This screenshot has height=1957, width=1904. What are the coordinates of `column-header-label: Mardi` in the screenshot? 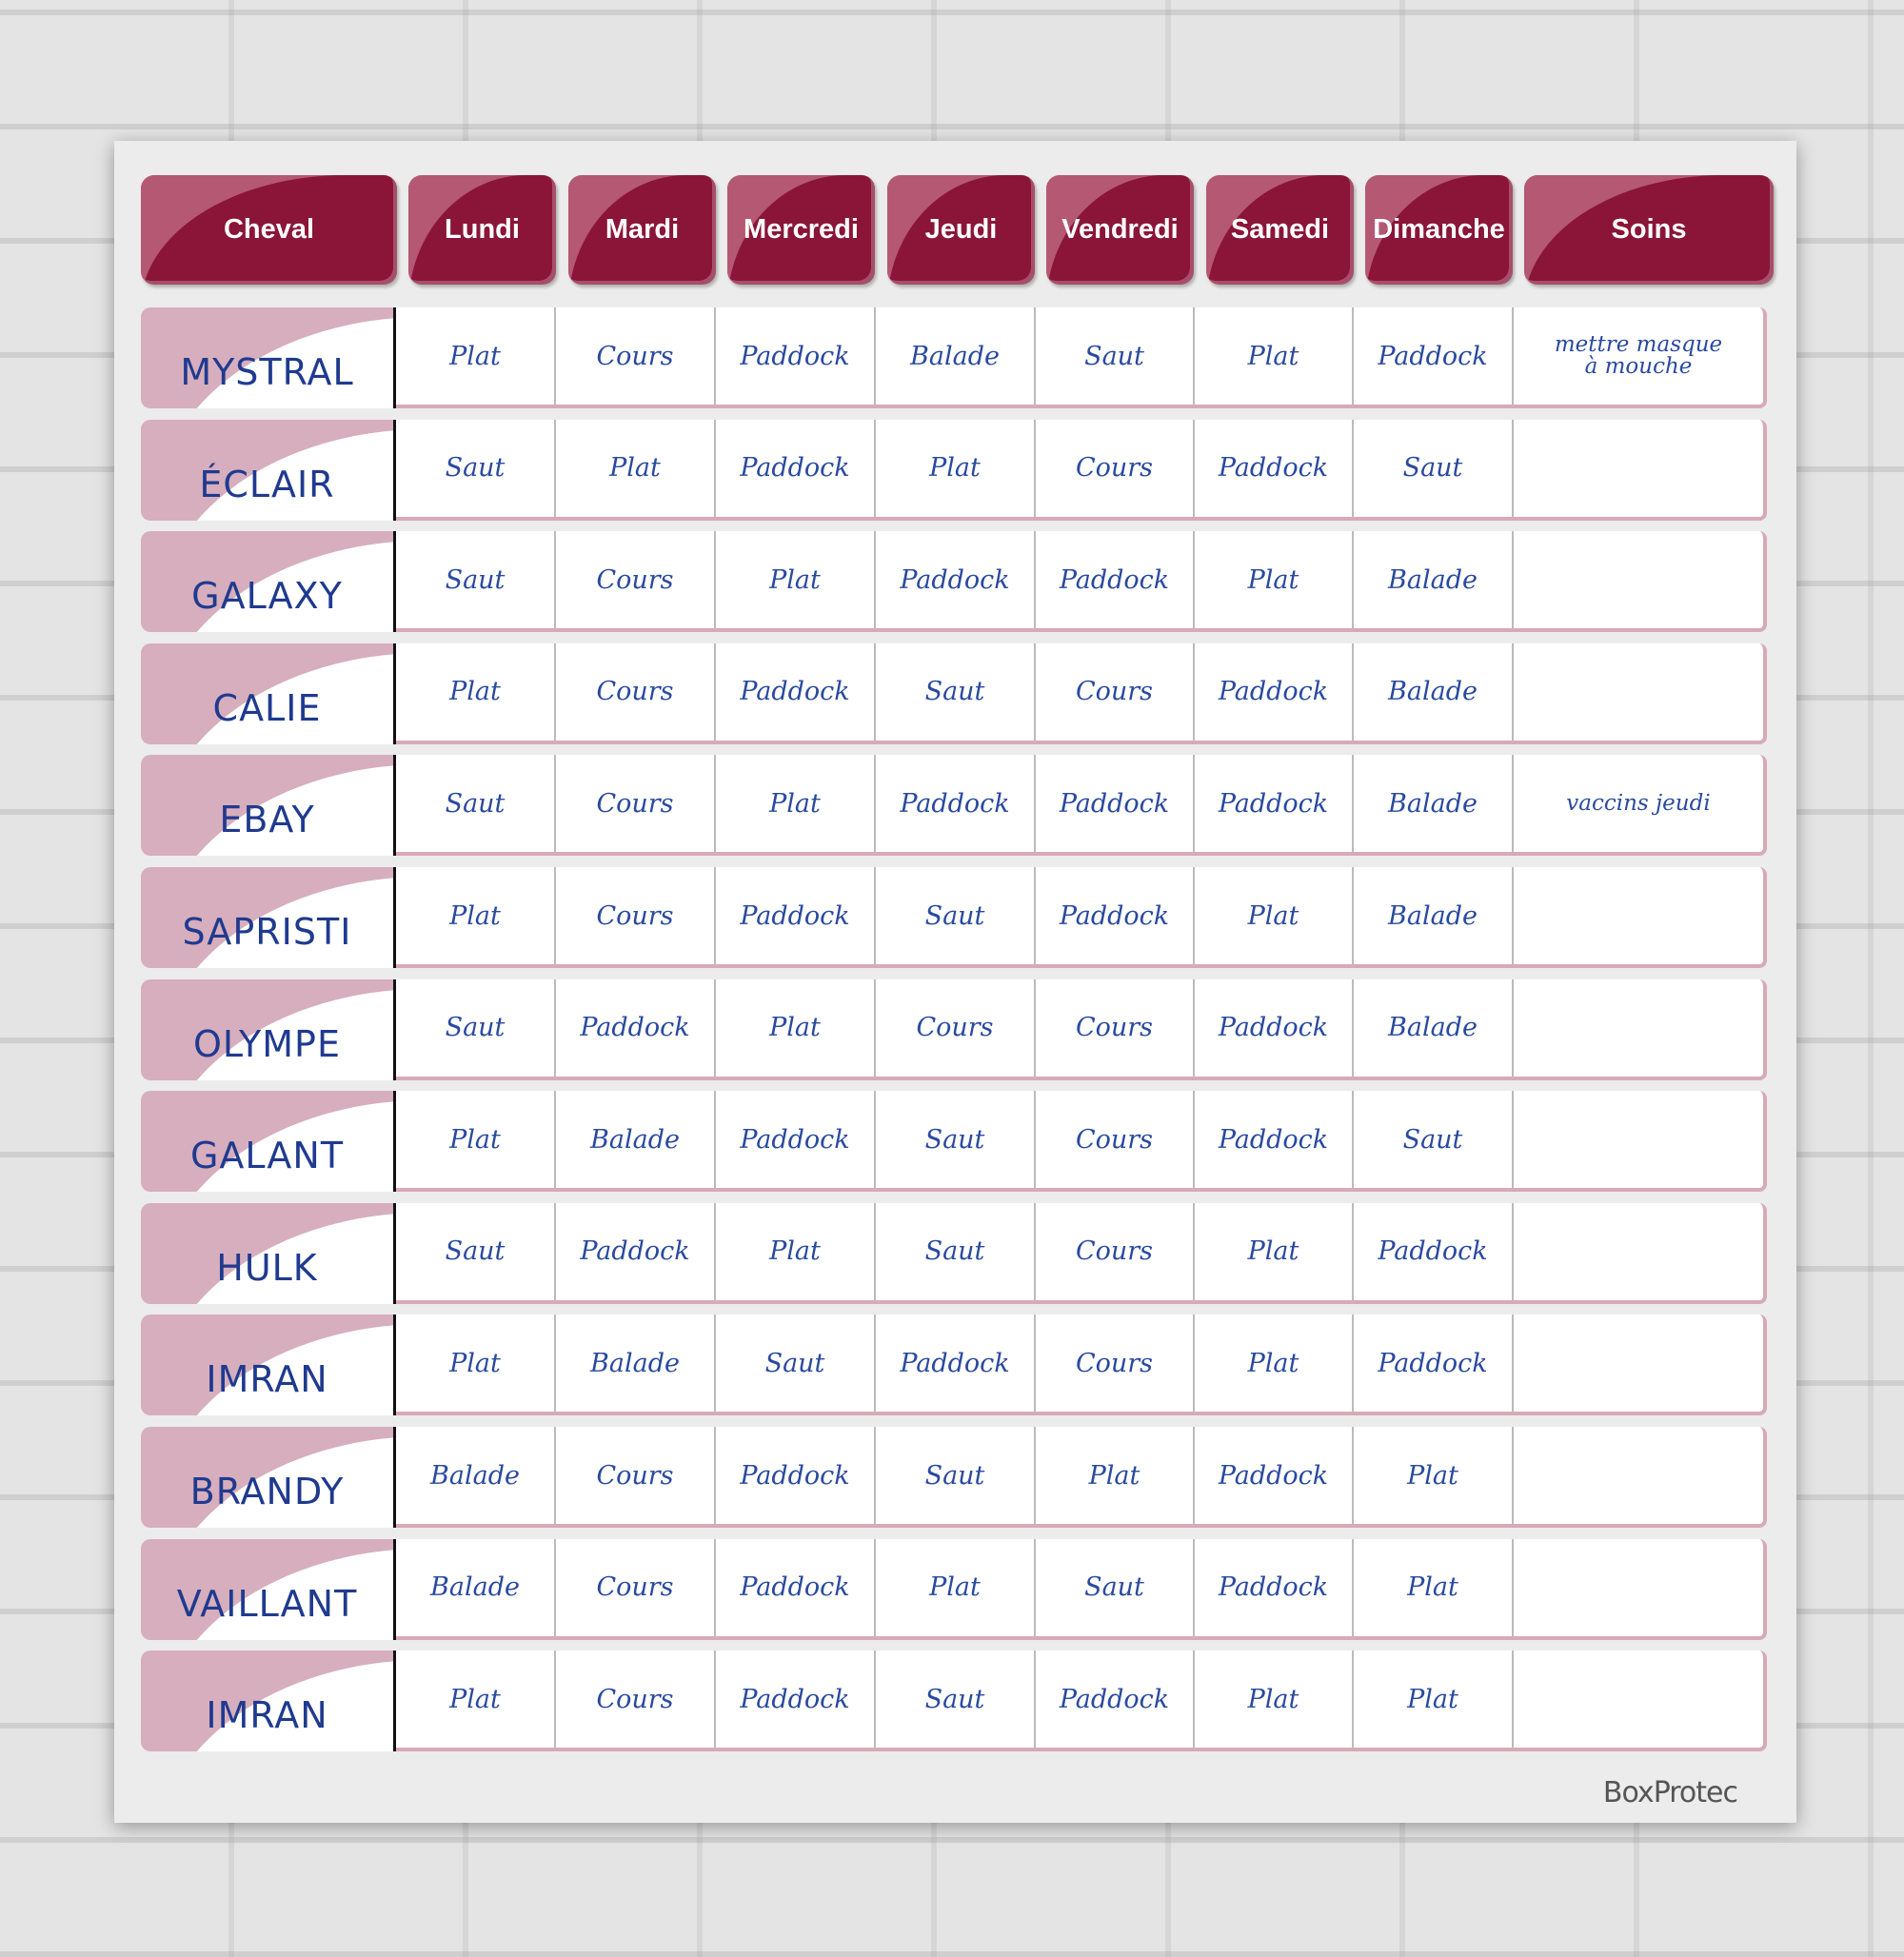 It's located at (642, 229).